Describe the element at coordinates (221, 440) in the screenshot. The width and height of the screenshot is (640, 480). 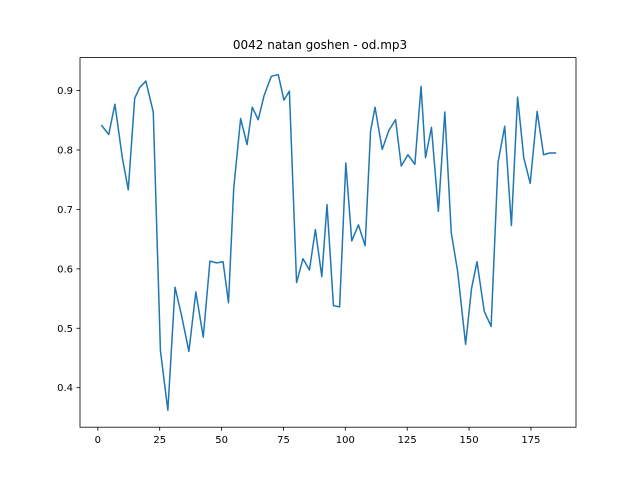
I see `x-tick-label: 50` at that location.